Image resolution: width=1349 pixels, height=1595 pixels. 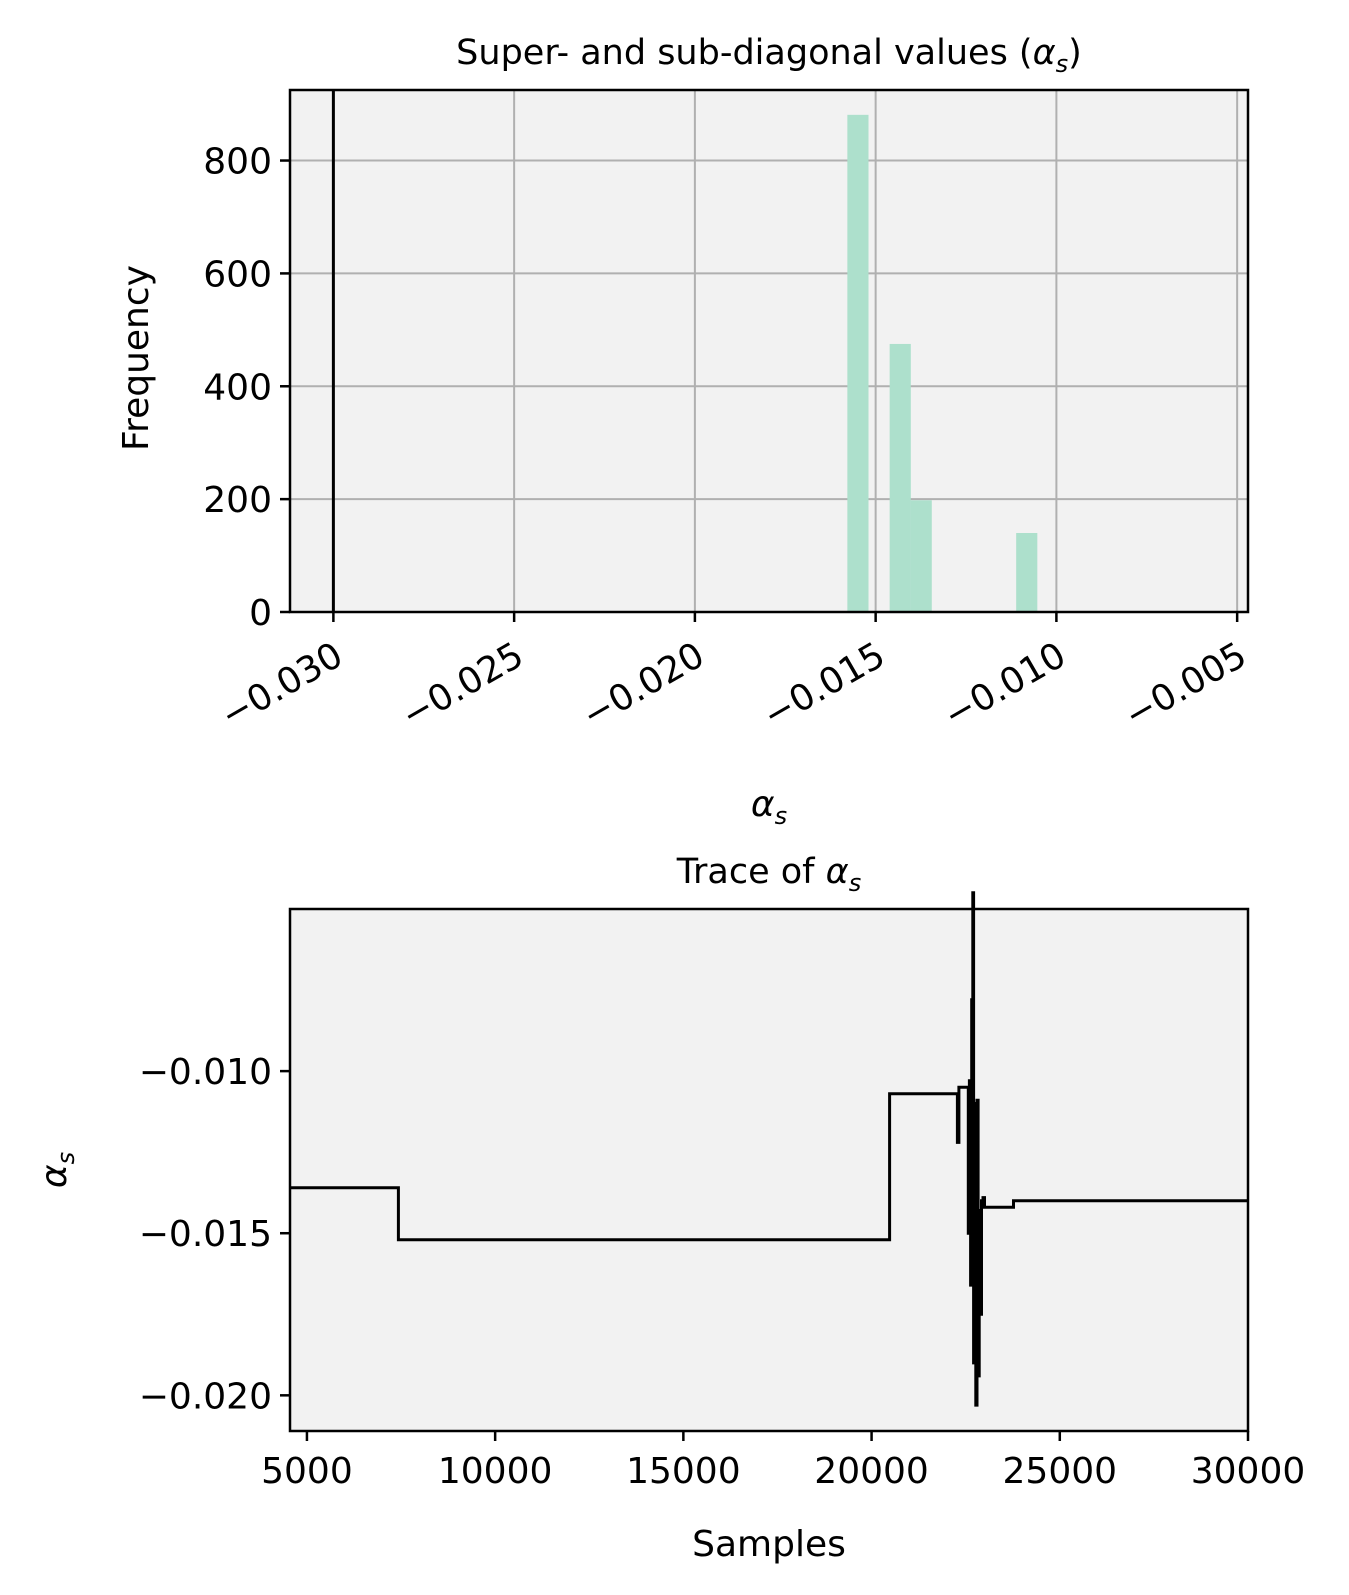 What do you see at coordinates (871, 1471) in the screenshot?
I see `trace-x-tick-label: 20000` at bounding box center [871, 1471].